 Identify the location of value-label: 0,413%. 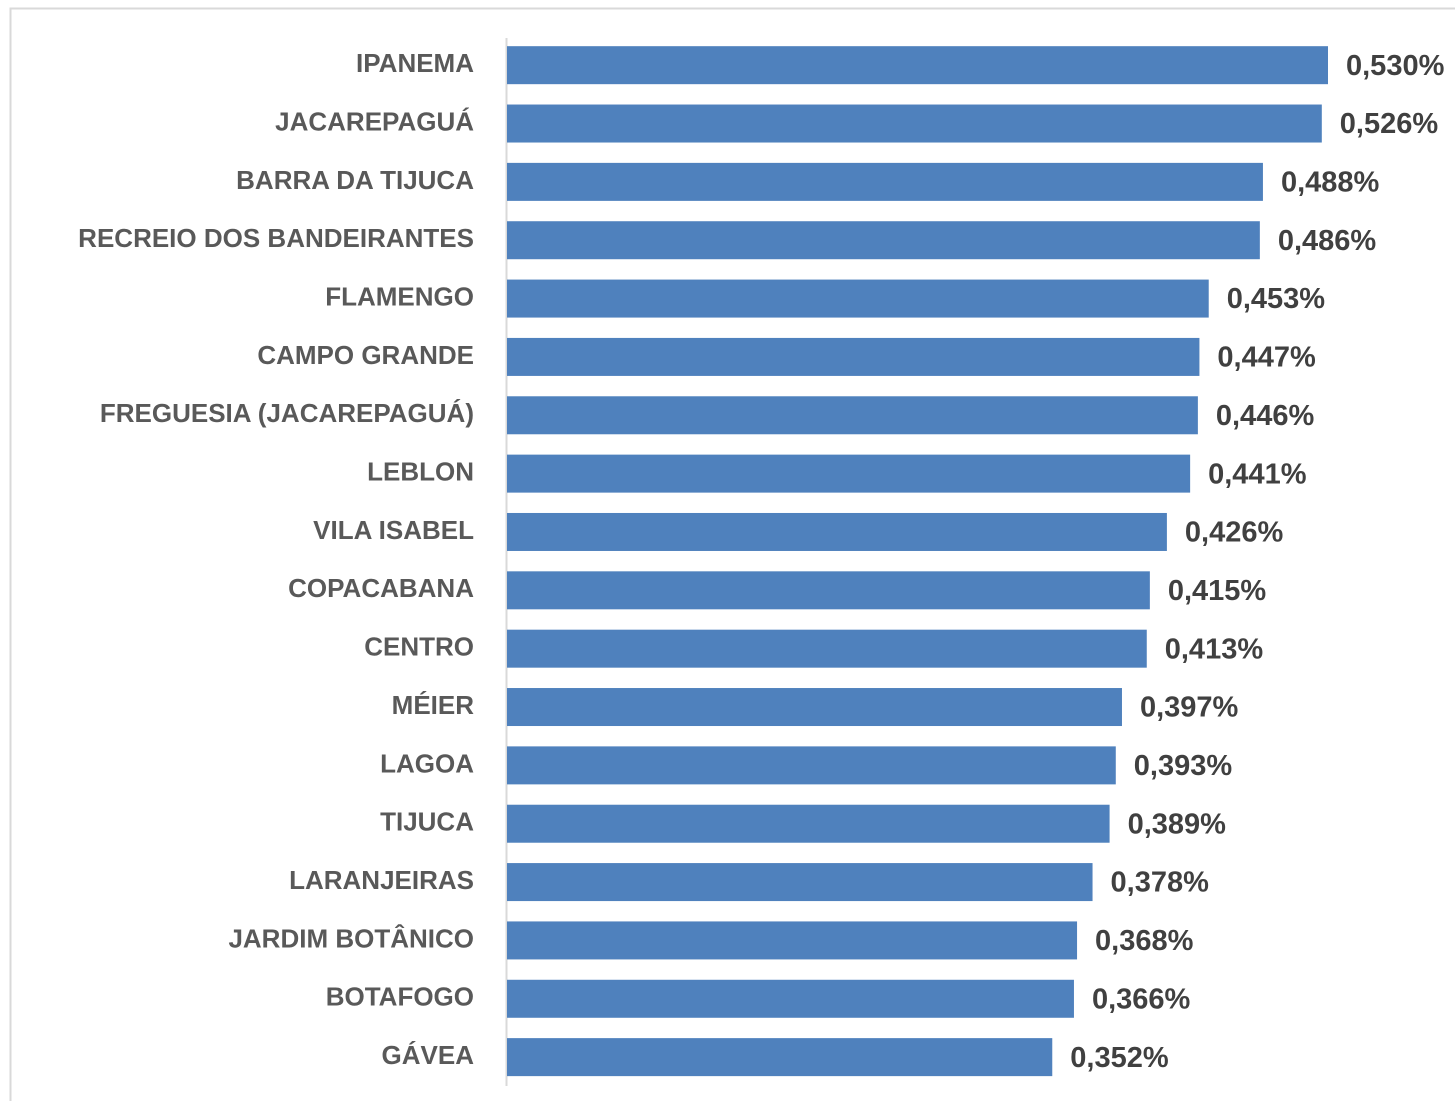
(1214, 649).